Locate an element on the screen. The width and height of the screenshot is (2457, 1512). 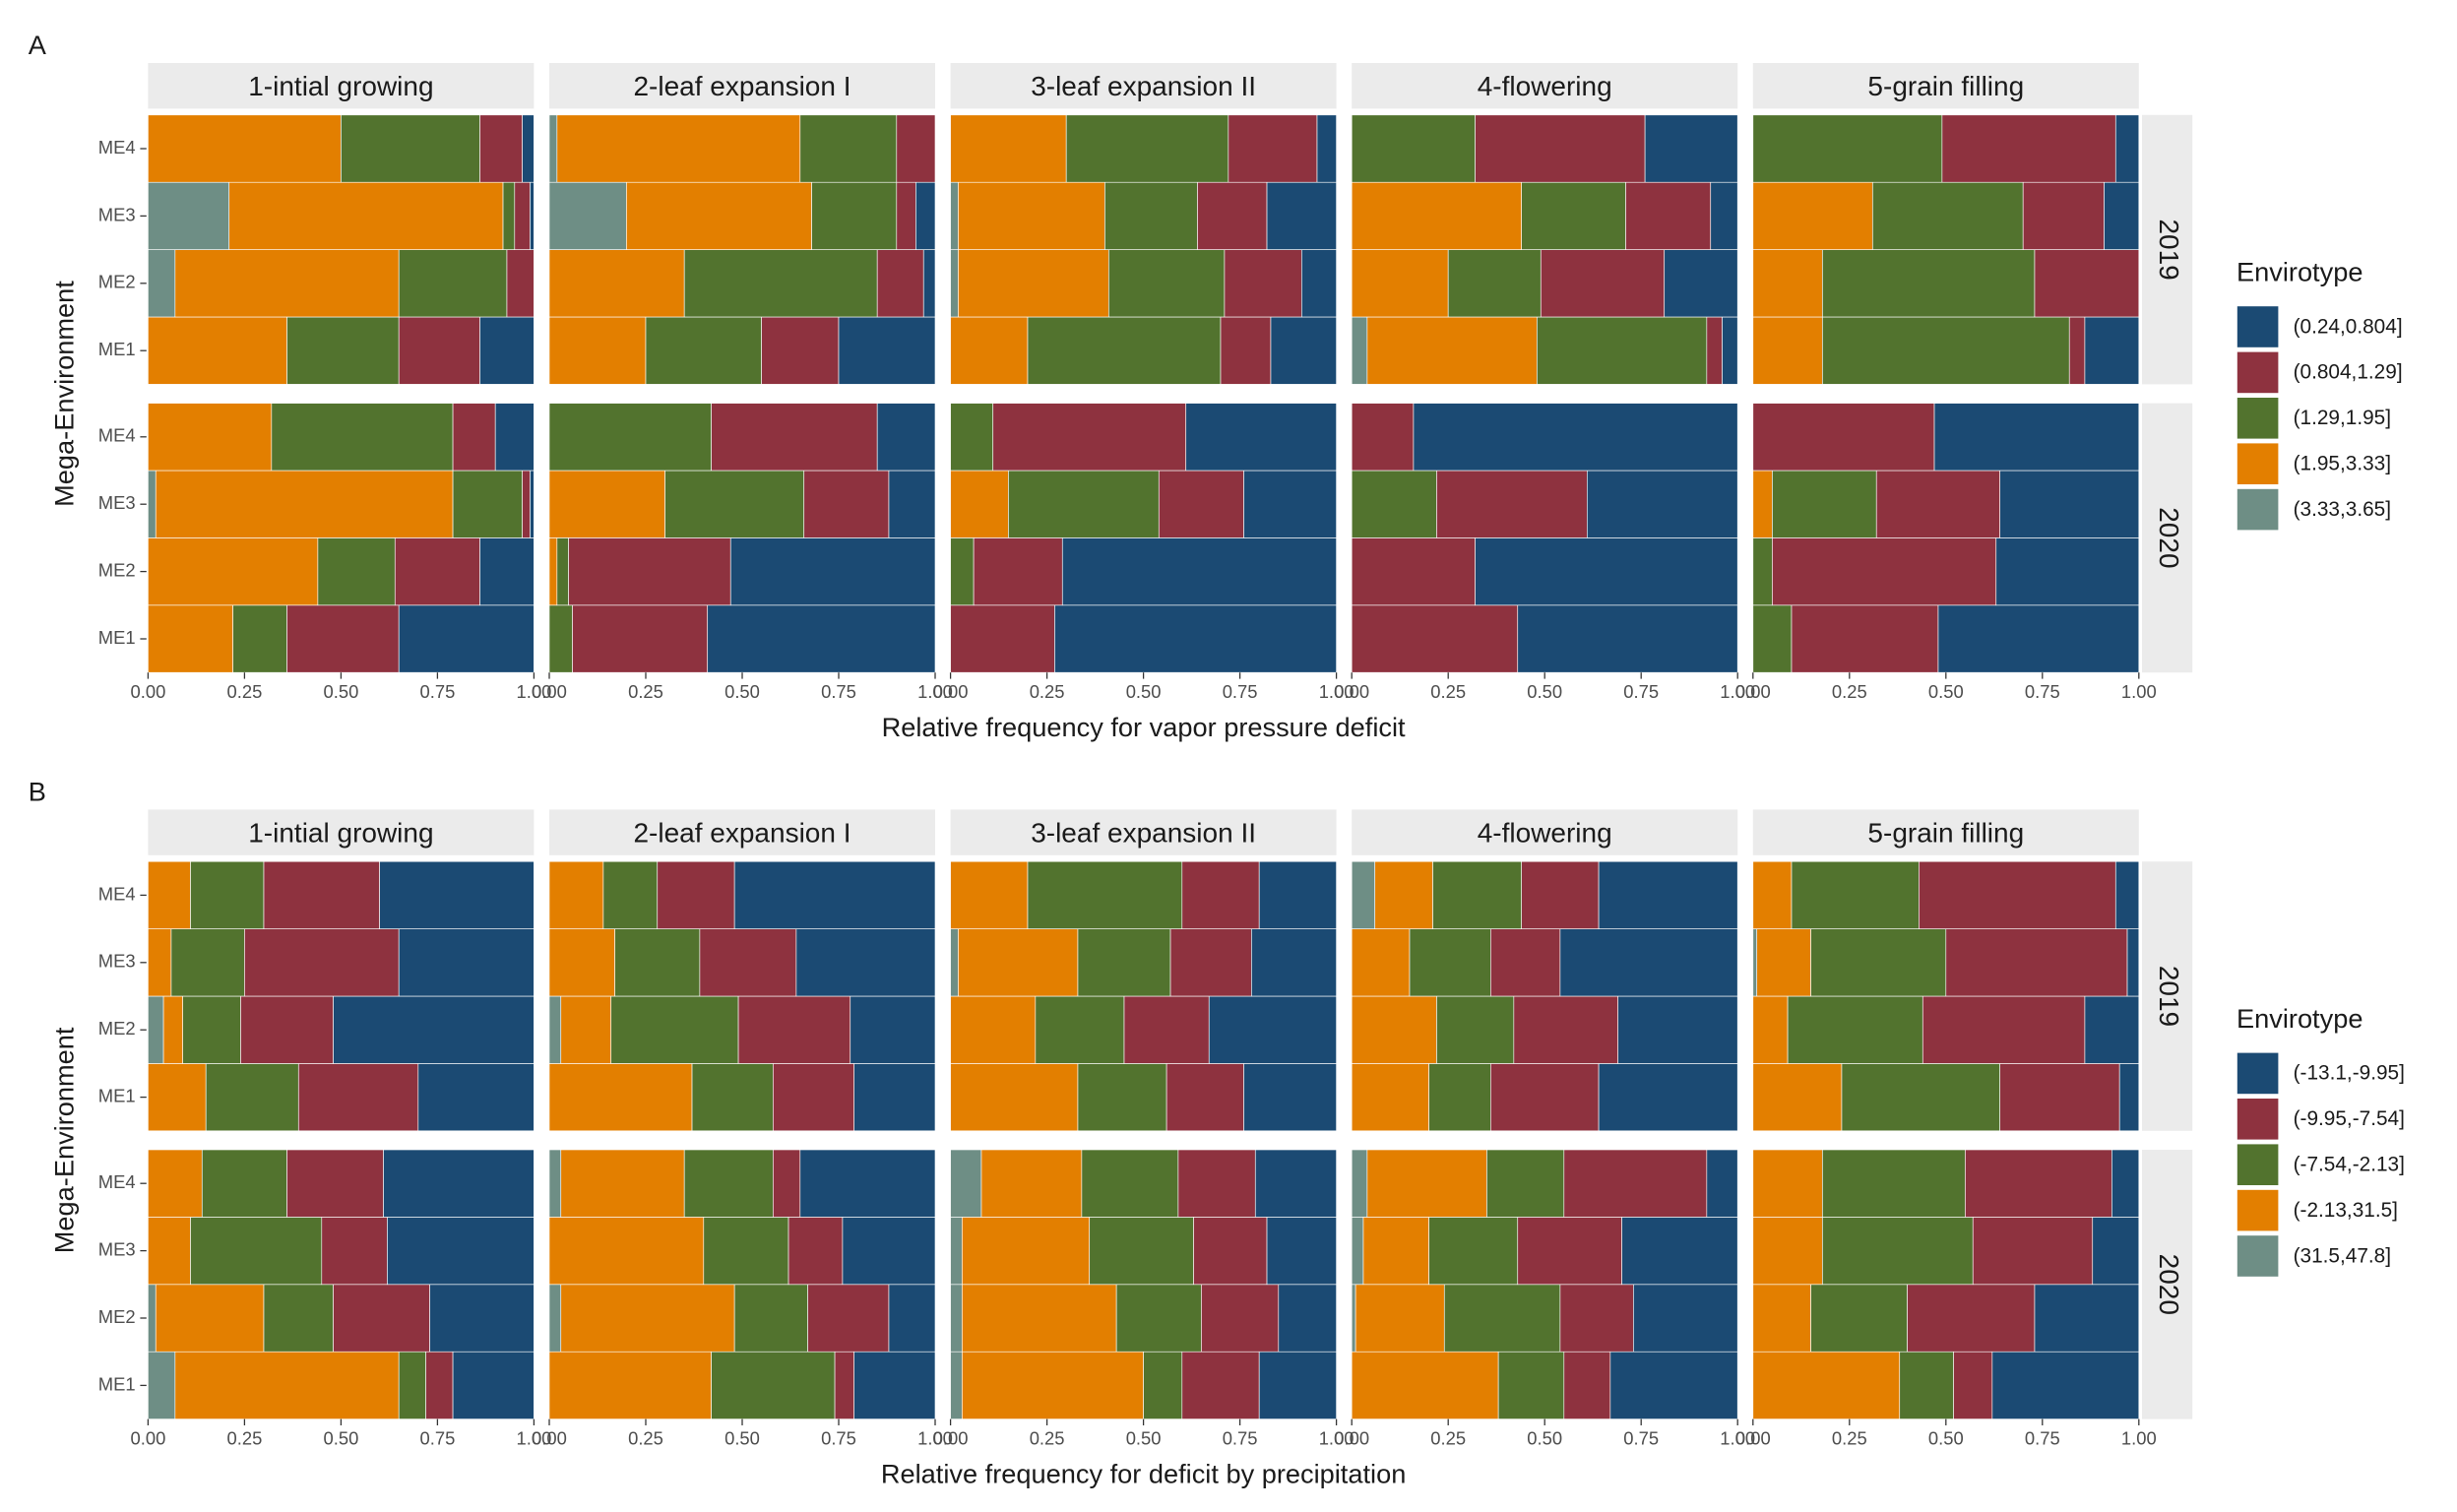
legend-label: (31.5,47.8] is located at coordinates (2342, 1255).